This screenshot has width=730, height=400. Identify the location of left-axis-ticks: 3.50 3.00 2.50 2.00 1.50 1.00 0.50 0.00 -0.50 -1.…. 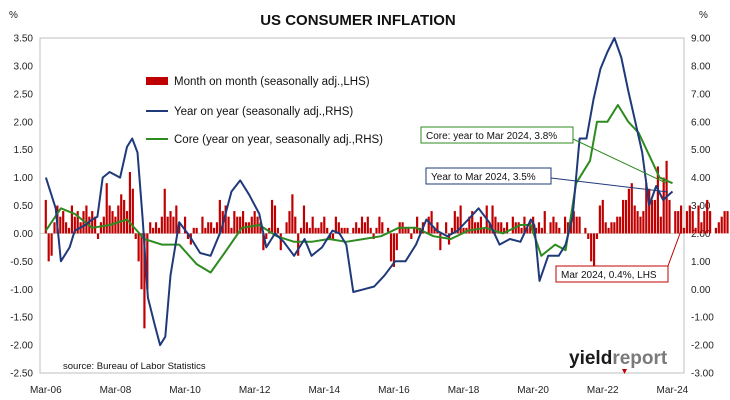
(21, 207).